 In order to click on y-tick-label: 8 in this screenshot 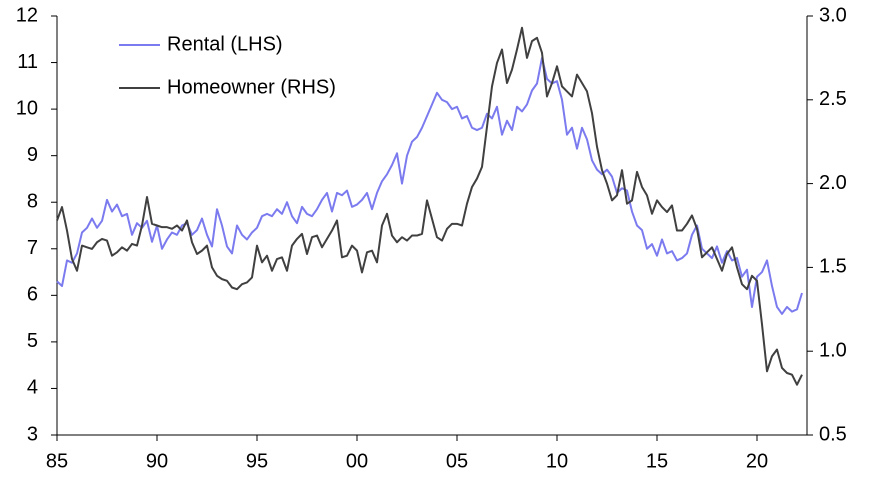, I will do `click(32, 202)`.